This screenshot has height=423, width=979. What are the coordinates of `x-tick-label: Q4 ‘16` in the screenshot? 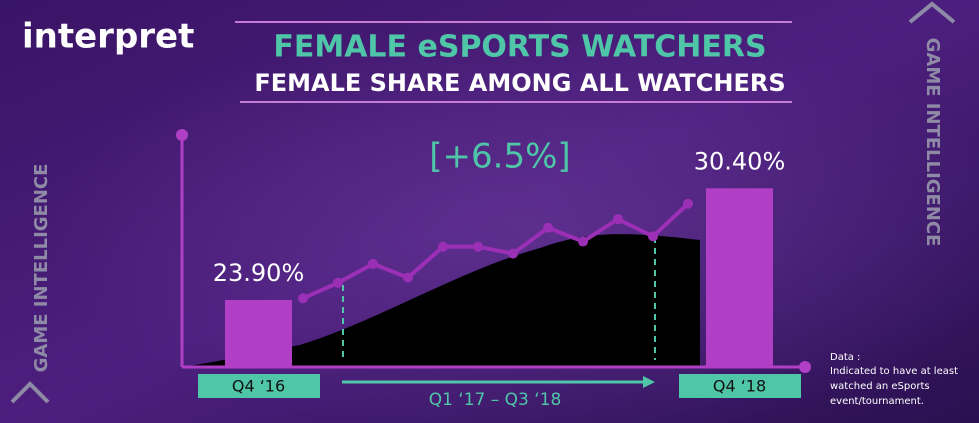 It's located at (258, 386).